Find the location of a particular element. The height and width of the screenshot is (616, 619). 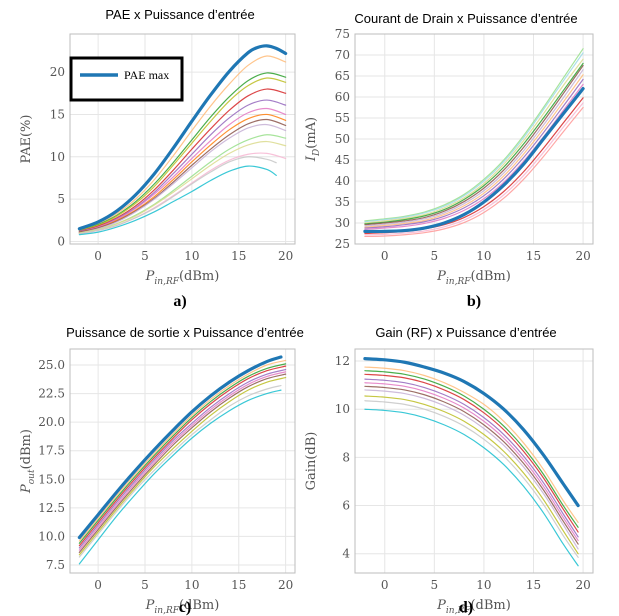

legend: PAE max is located at coordinates (126, 79).